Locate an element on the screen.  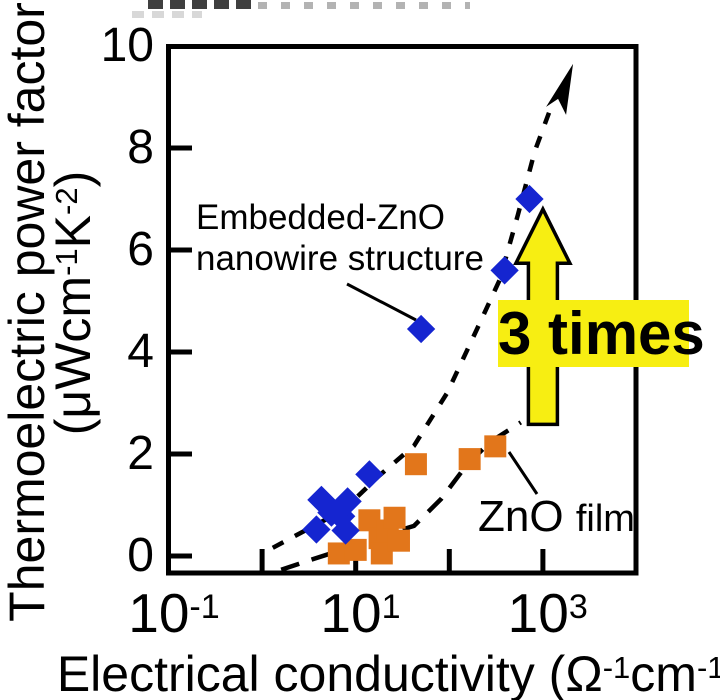
y-axis-unit: (μWcm-1K-2) is located at coordinates (73, 303).